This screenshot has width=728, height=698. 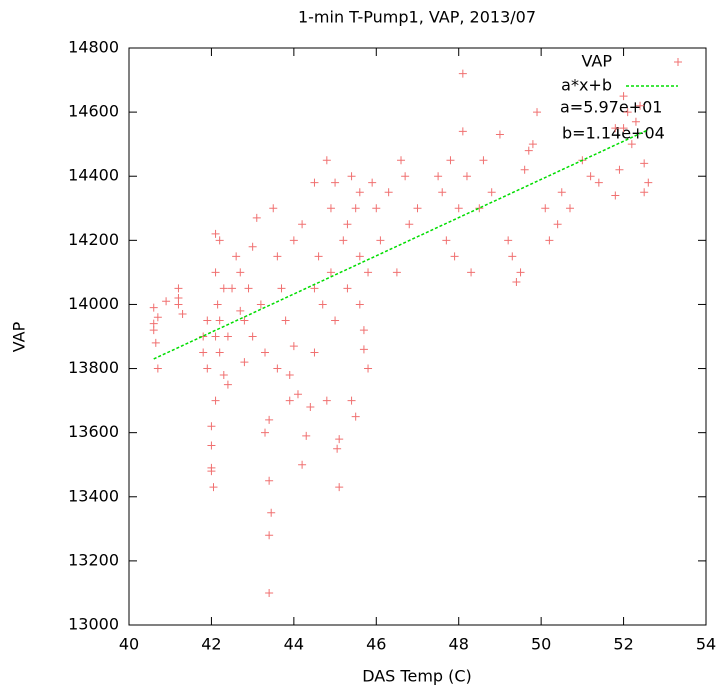 I want to click on x-tick-label: 54, so click(x=706, y=644).